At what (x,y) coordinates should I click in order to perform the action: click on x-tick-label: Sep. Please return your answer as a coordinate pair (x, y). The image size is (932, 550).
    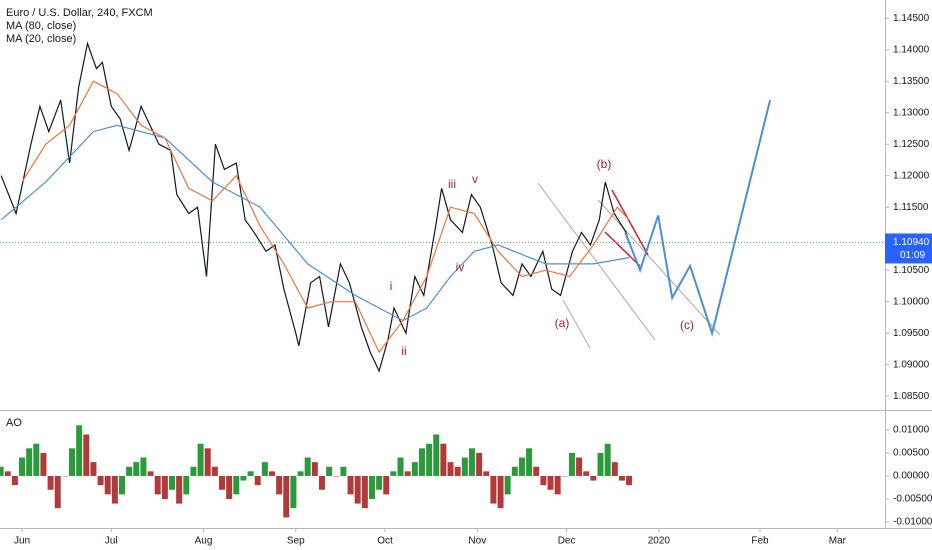
    Looking at the image, I should click on (296, 541).